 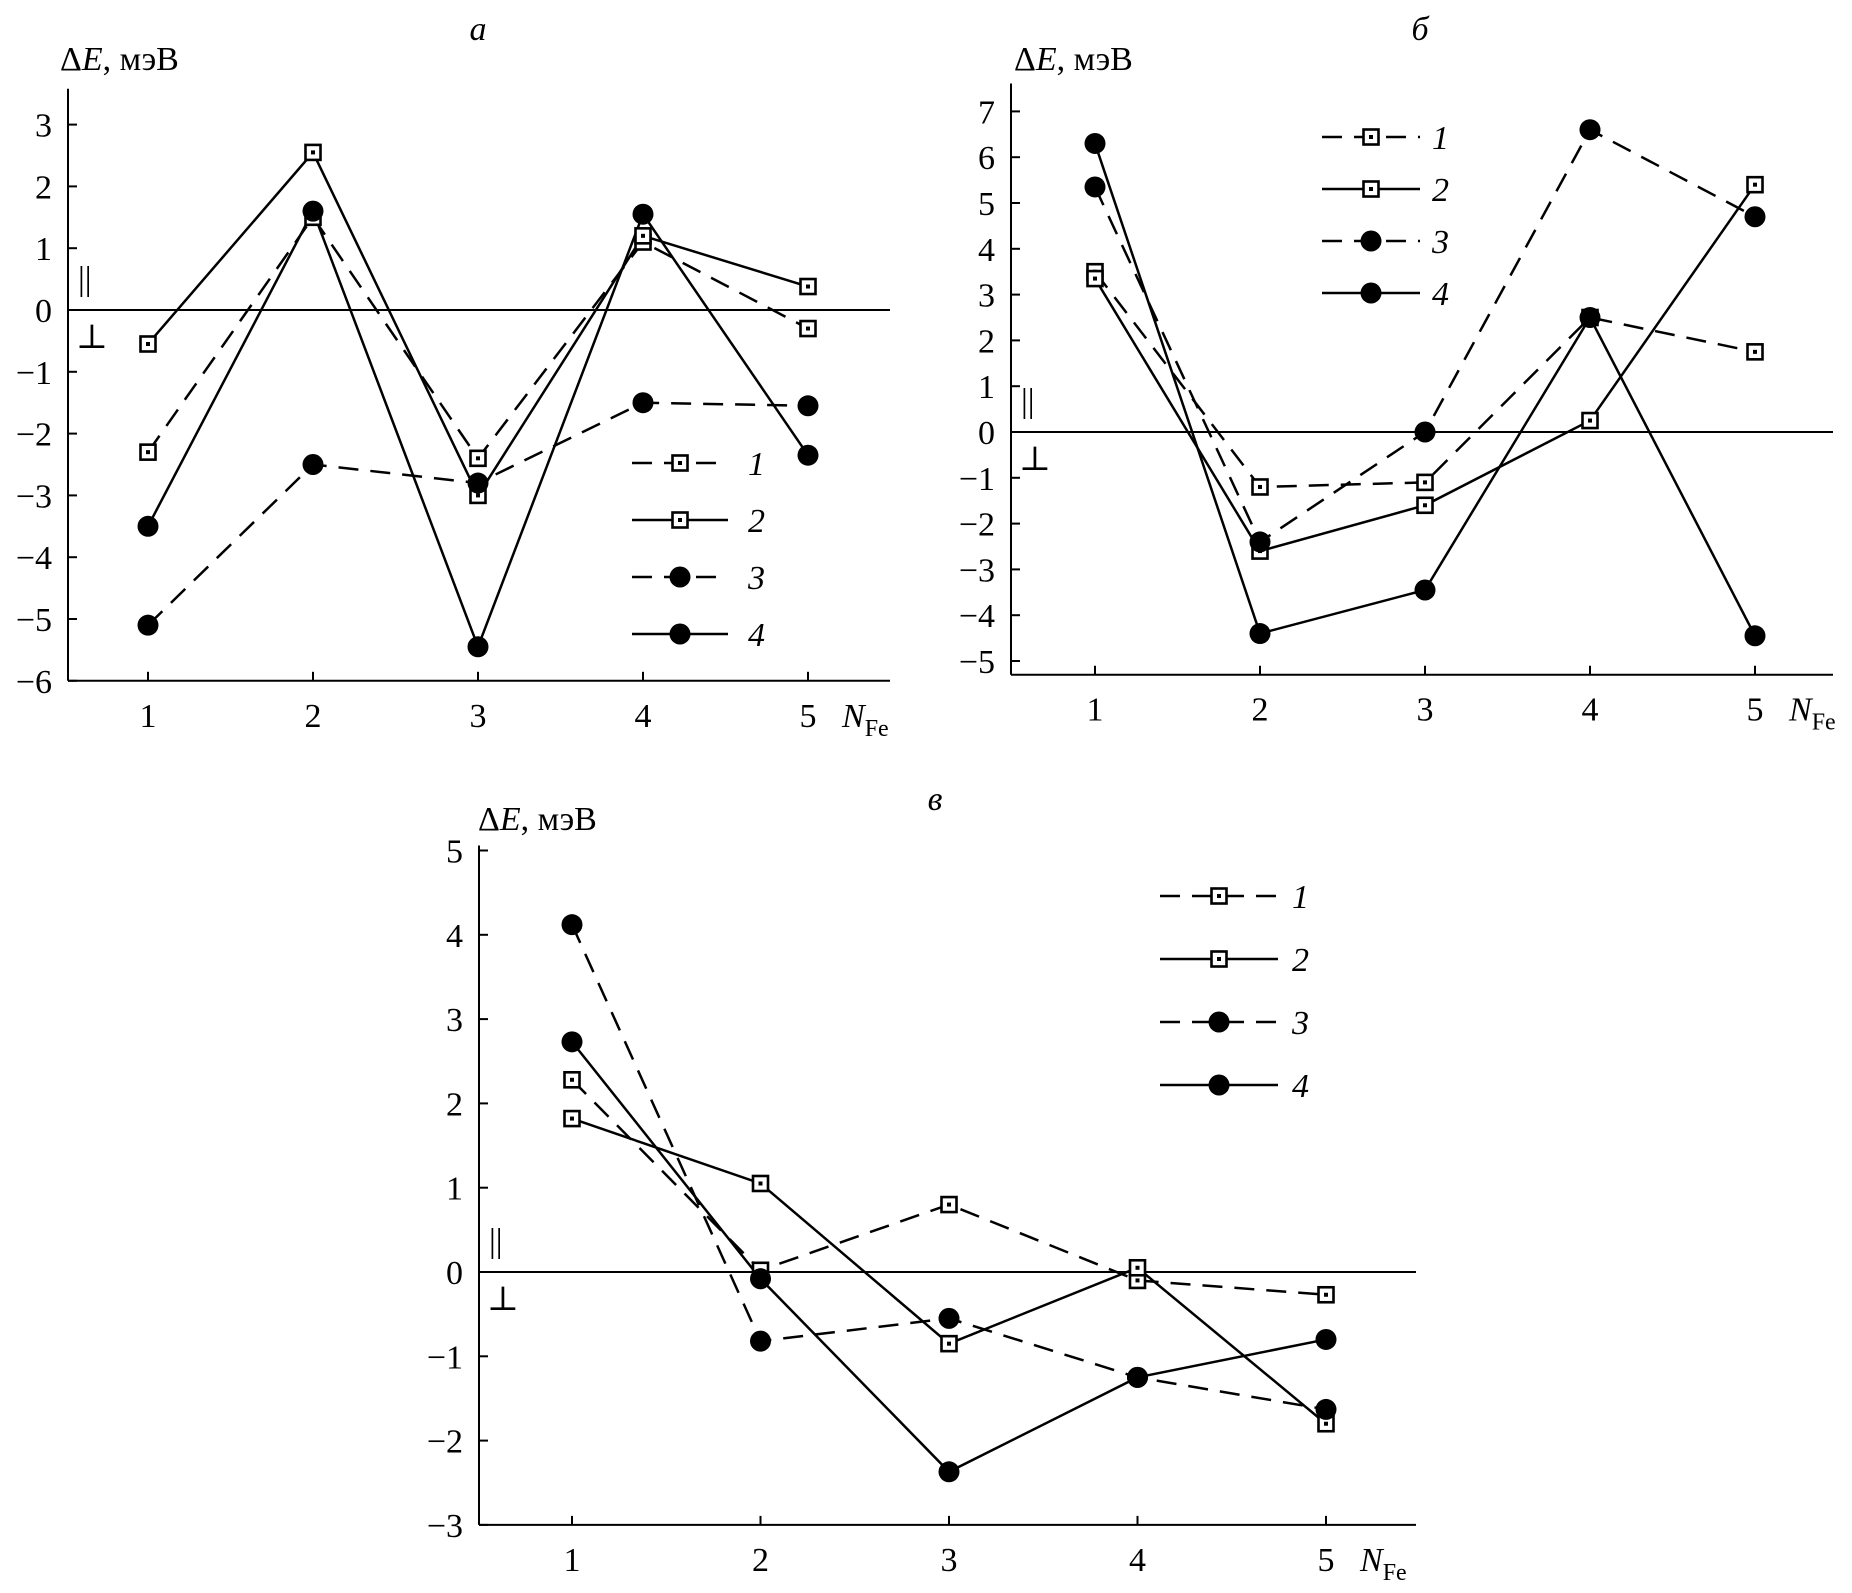 I want to click on y-tick-label: −5, so click(x=977, y=662).